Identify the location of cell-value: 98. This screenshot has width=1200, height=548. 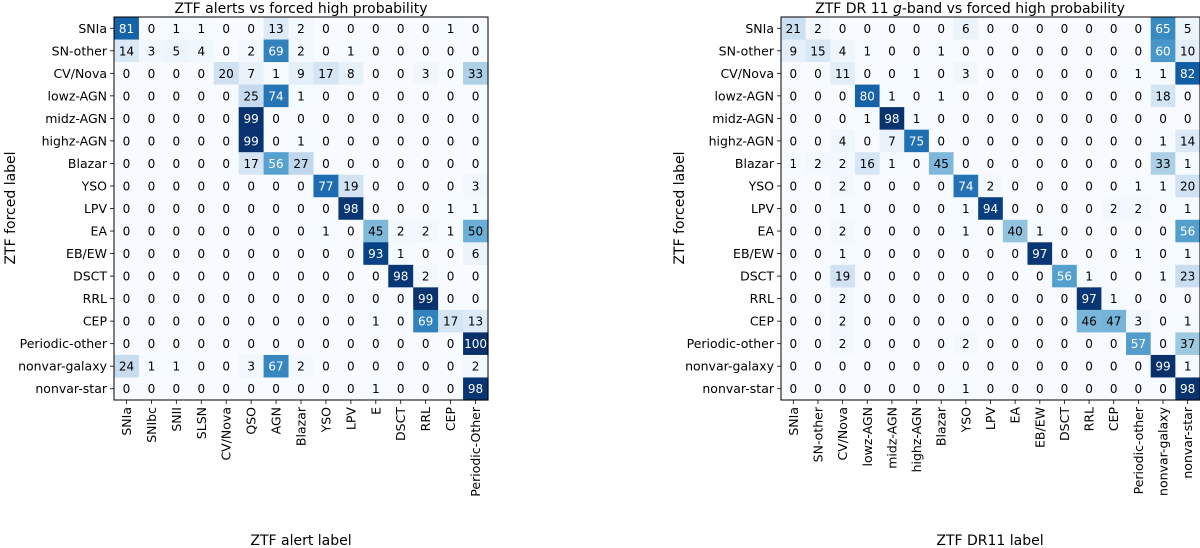
(891, 119).